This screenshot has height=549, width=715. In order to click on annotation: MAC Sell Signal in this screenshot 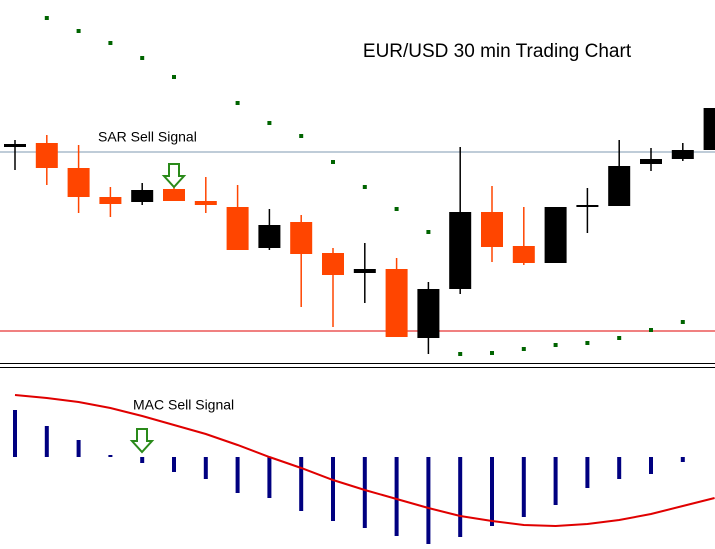, I will do `click(183, 405)`.